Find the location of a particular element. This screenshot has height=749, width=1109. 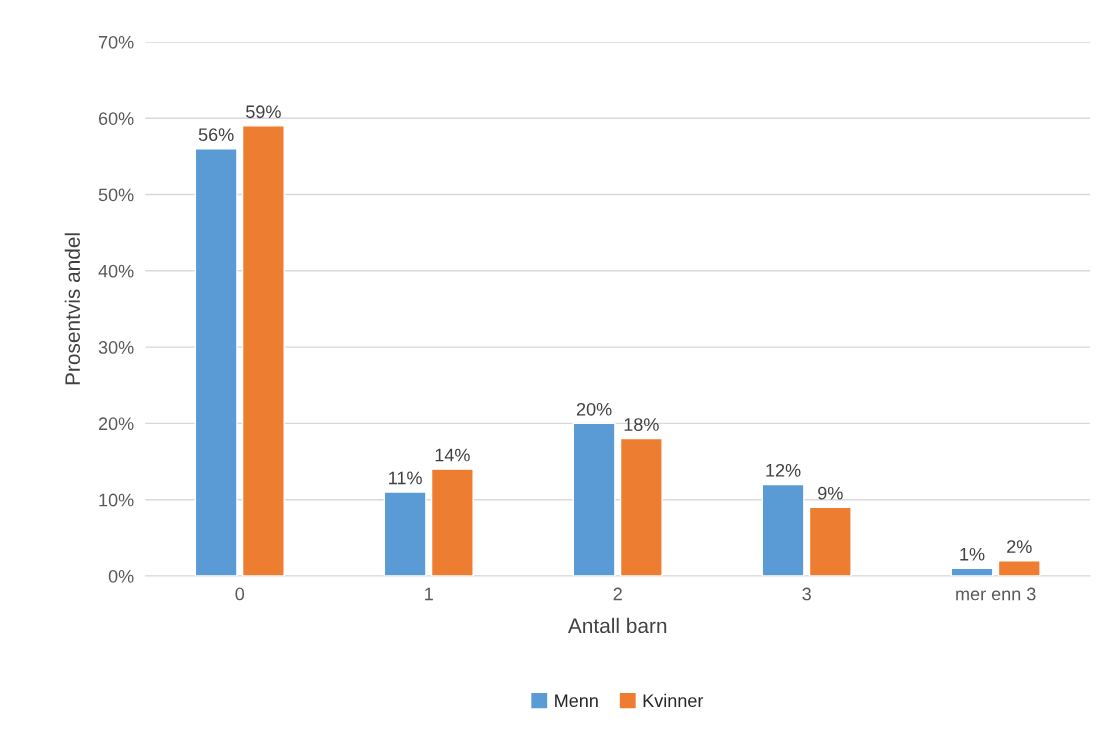

data-label: 12% is located at coordinates (783, 470).